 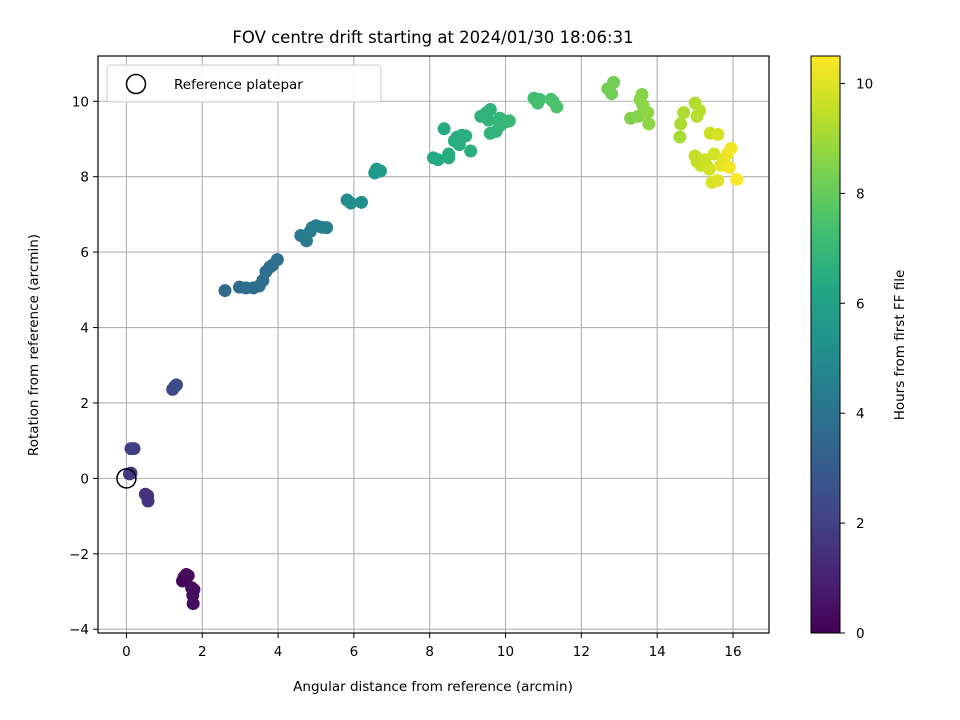 What do you see at coordinates (84, 404) in the screenshot?
I see `y-tick-label: 2` at bounding box center [84, 404].